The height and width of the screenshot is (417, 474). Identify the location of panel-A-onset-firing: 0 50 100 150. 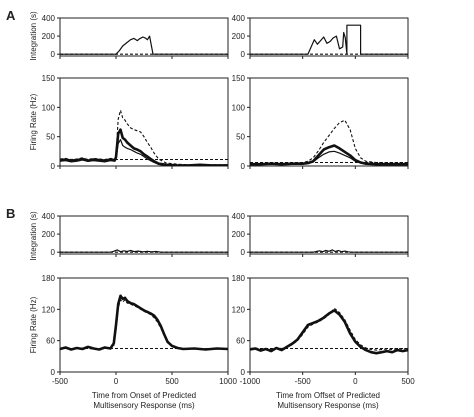
(135, 122).